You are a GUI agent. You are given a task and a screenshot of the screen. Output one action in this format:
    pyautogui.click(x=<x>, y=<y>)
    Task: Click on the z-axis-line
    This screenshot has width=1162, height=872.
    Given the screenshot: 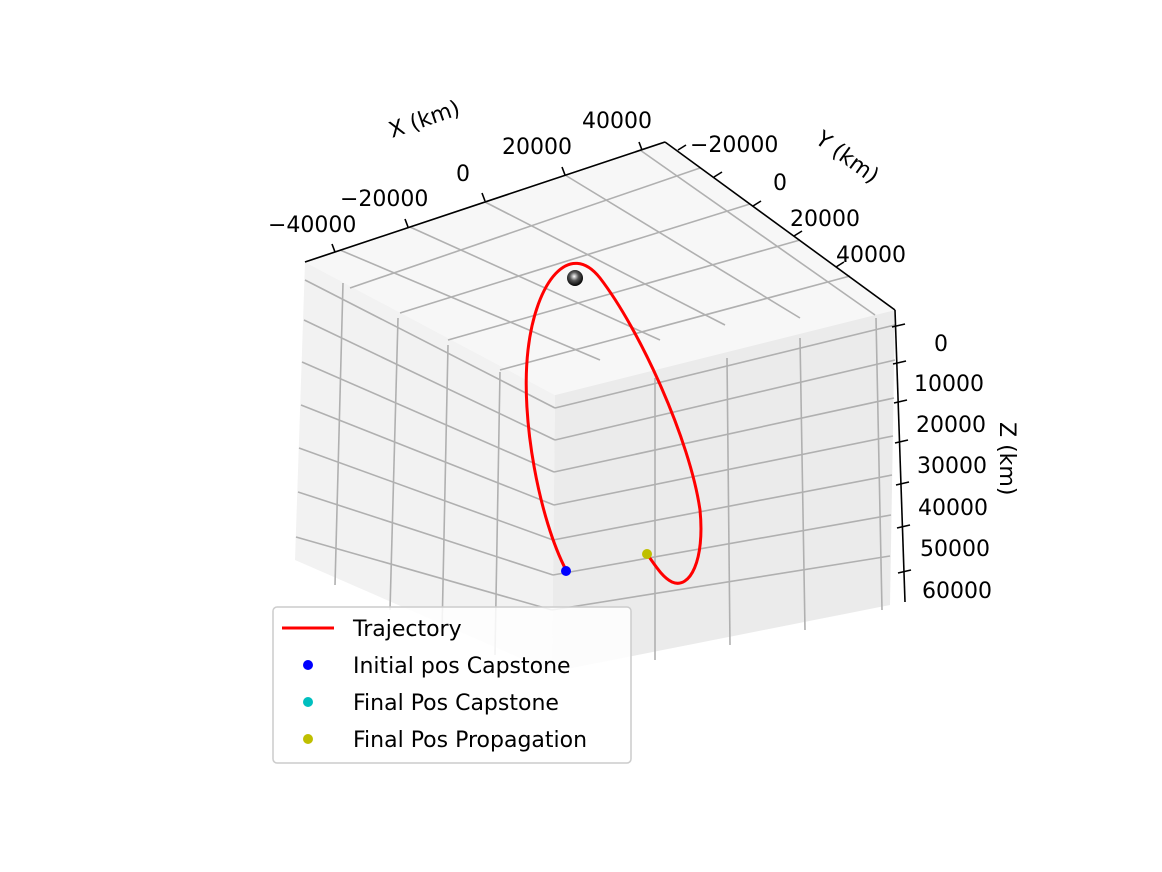 What is the action you would take?
    pyautogui.click(x=900, y=456)
    